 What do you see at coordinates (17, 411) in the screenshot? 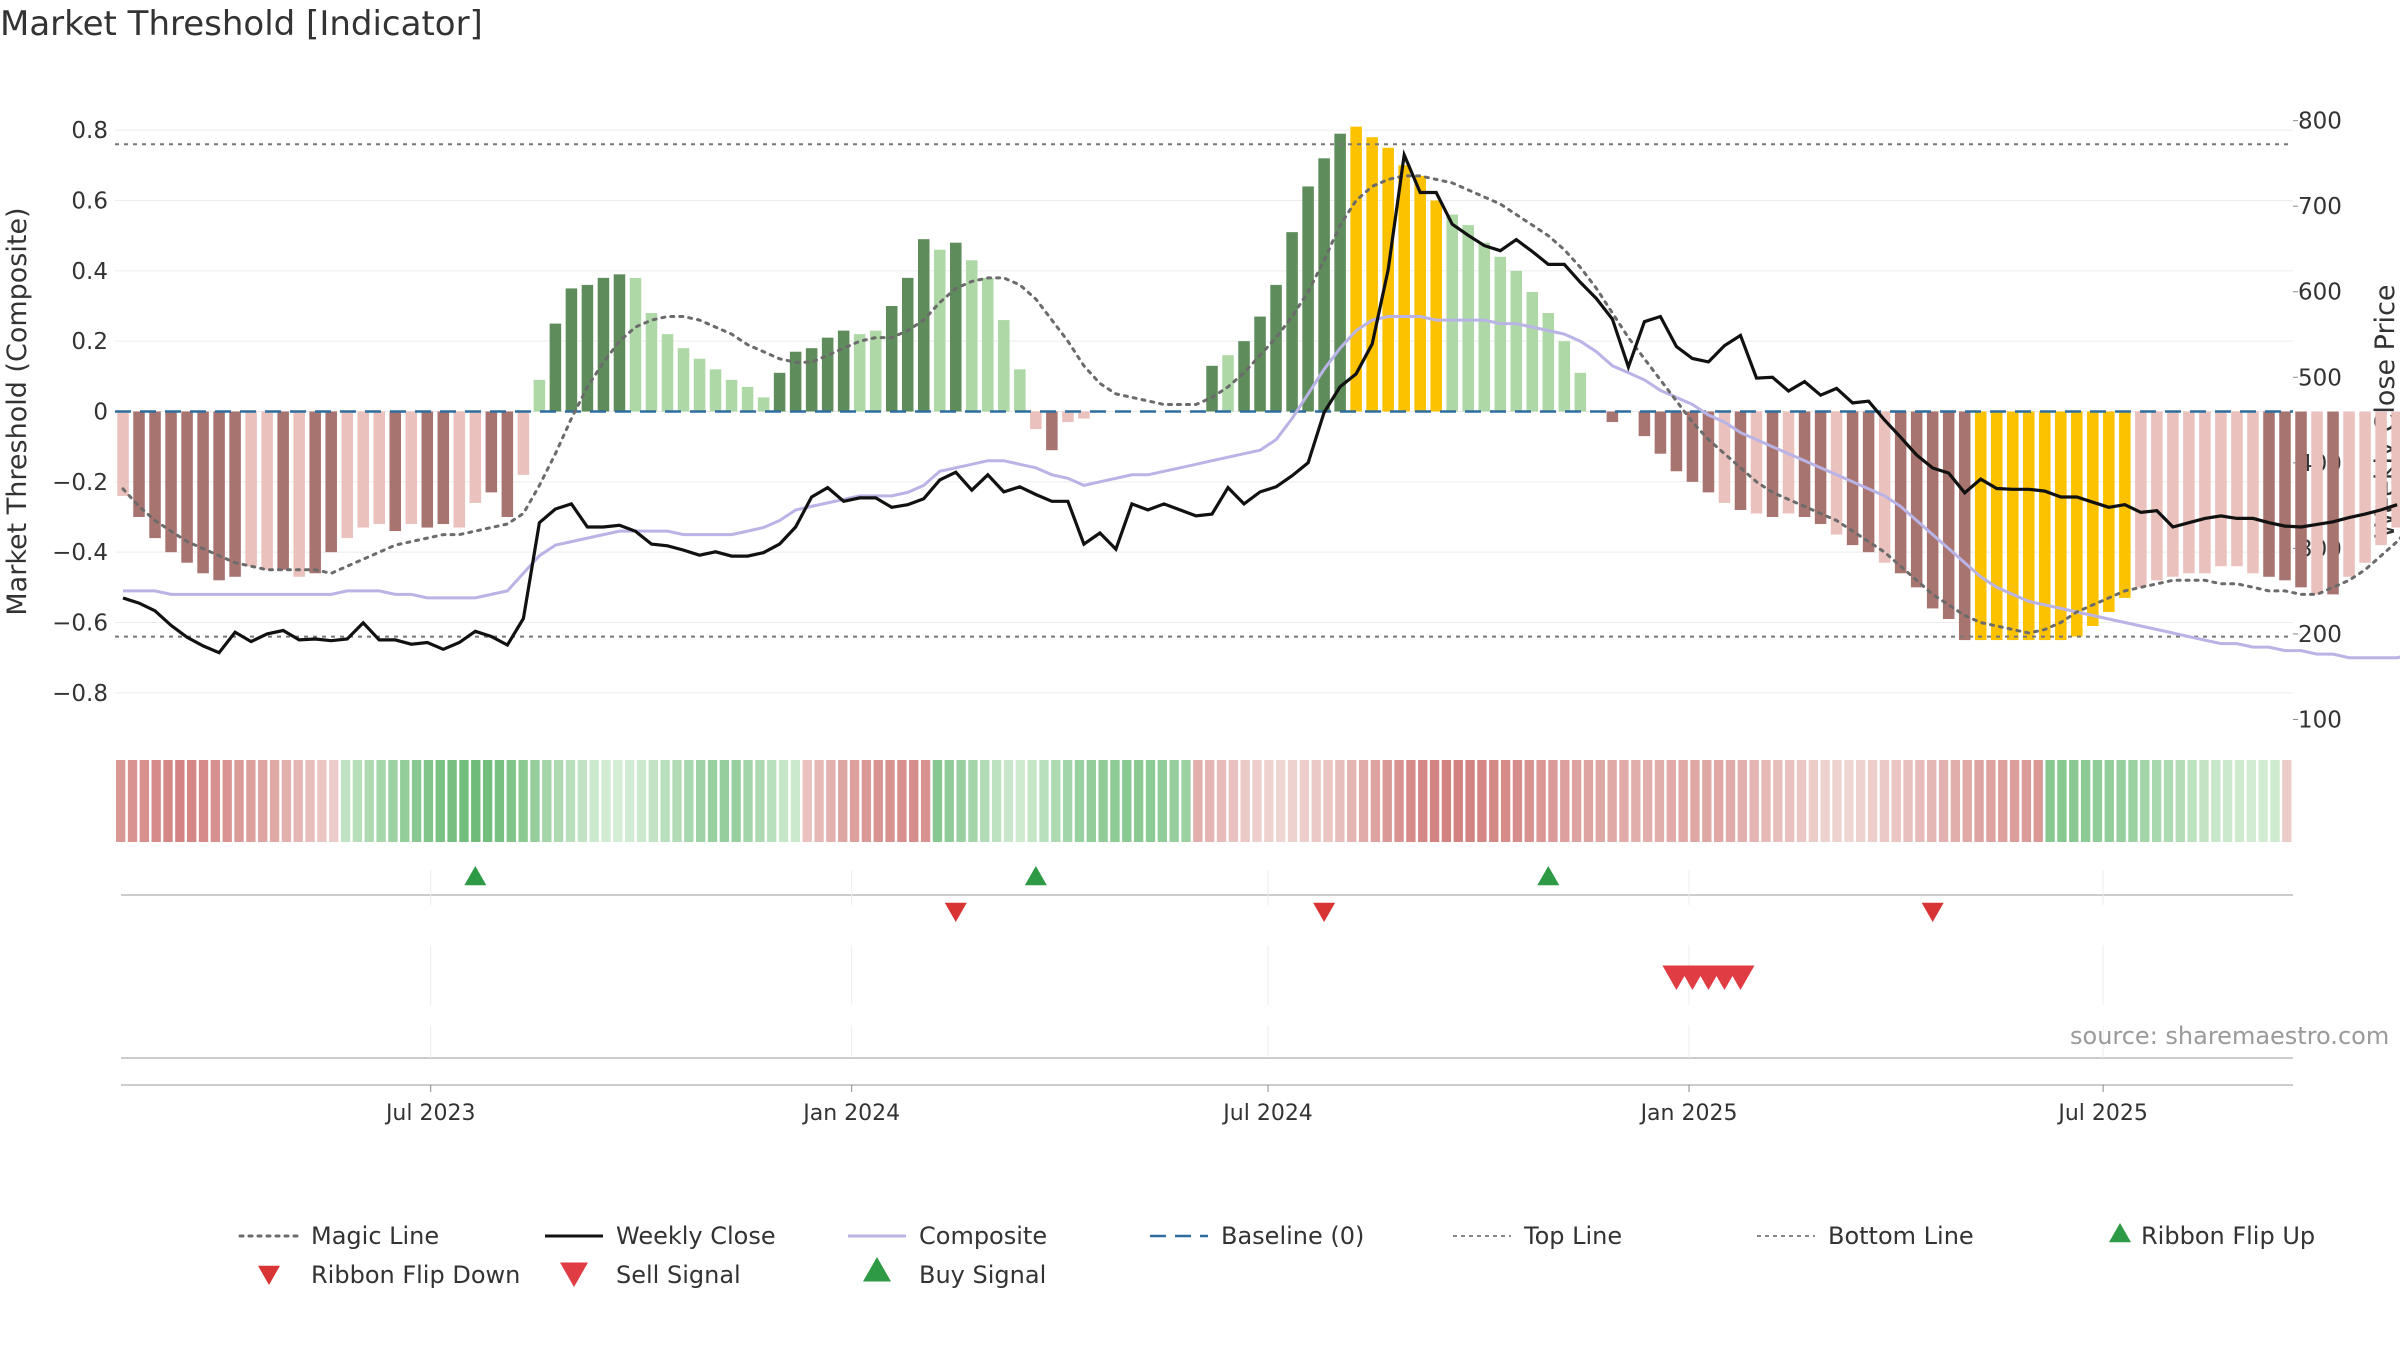
I see `y-axis-label: Market Threshold (Composite)` at bounding box center [17, 411].